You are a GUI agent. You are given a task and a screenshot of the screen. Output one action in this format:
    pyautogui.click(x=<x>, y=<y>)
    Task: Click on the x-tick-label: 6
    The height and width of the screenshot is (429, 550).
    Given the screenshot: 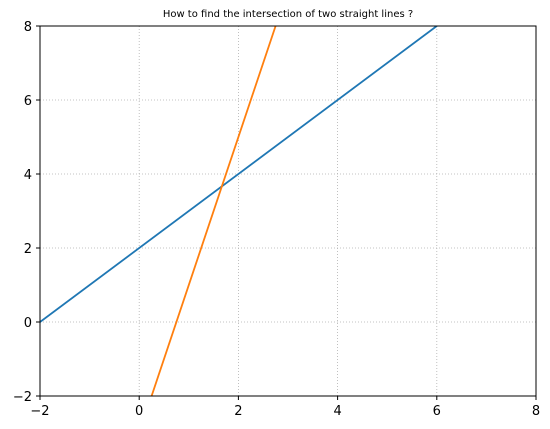 What is the action you would take?
    pyautogui.click(x=437, y=411)
    